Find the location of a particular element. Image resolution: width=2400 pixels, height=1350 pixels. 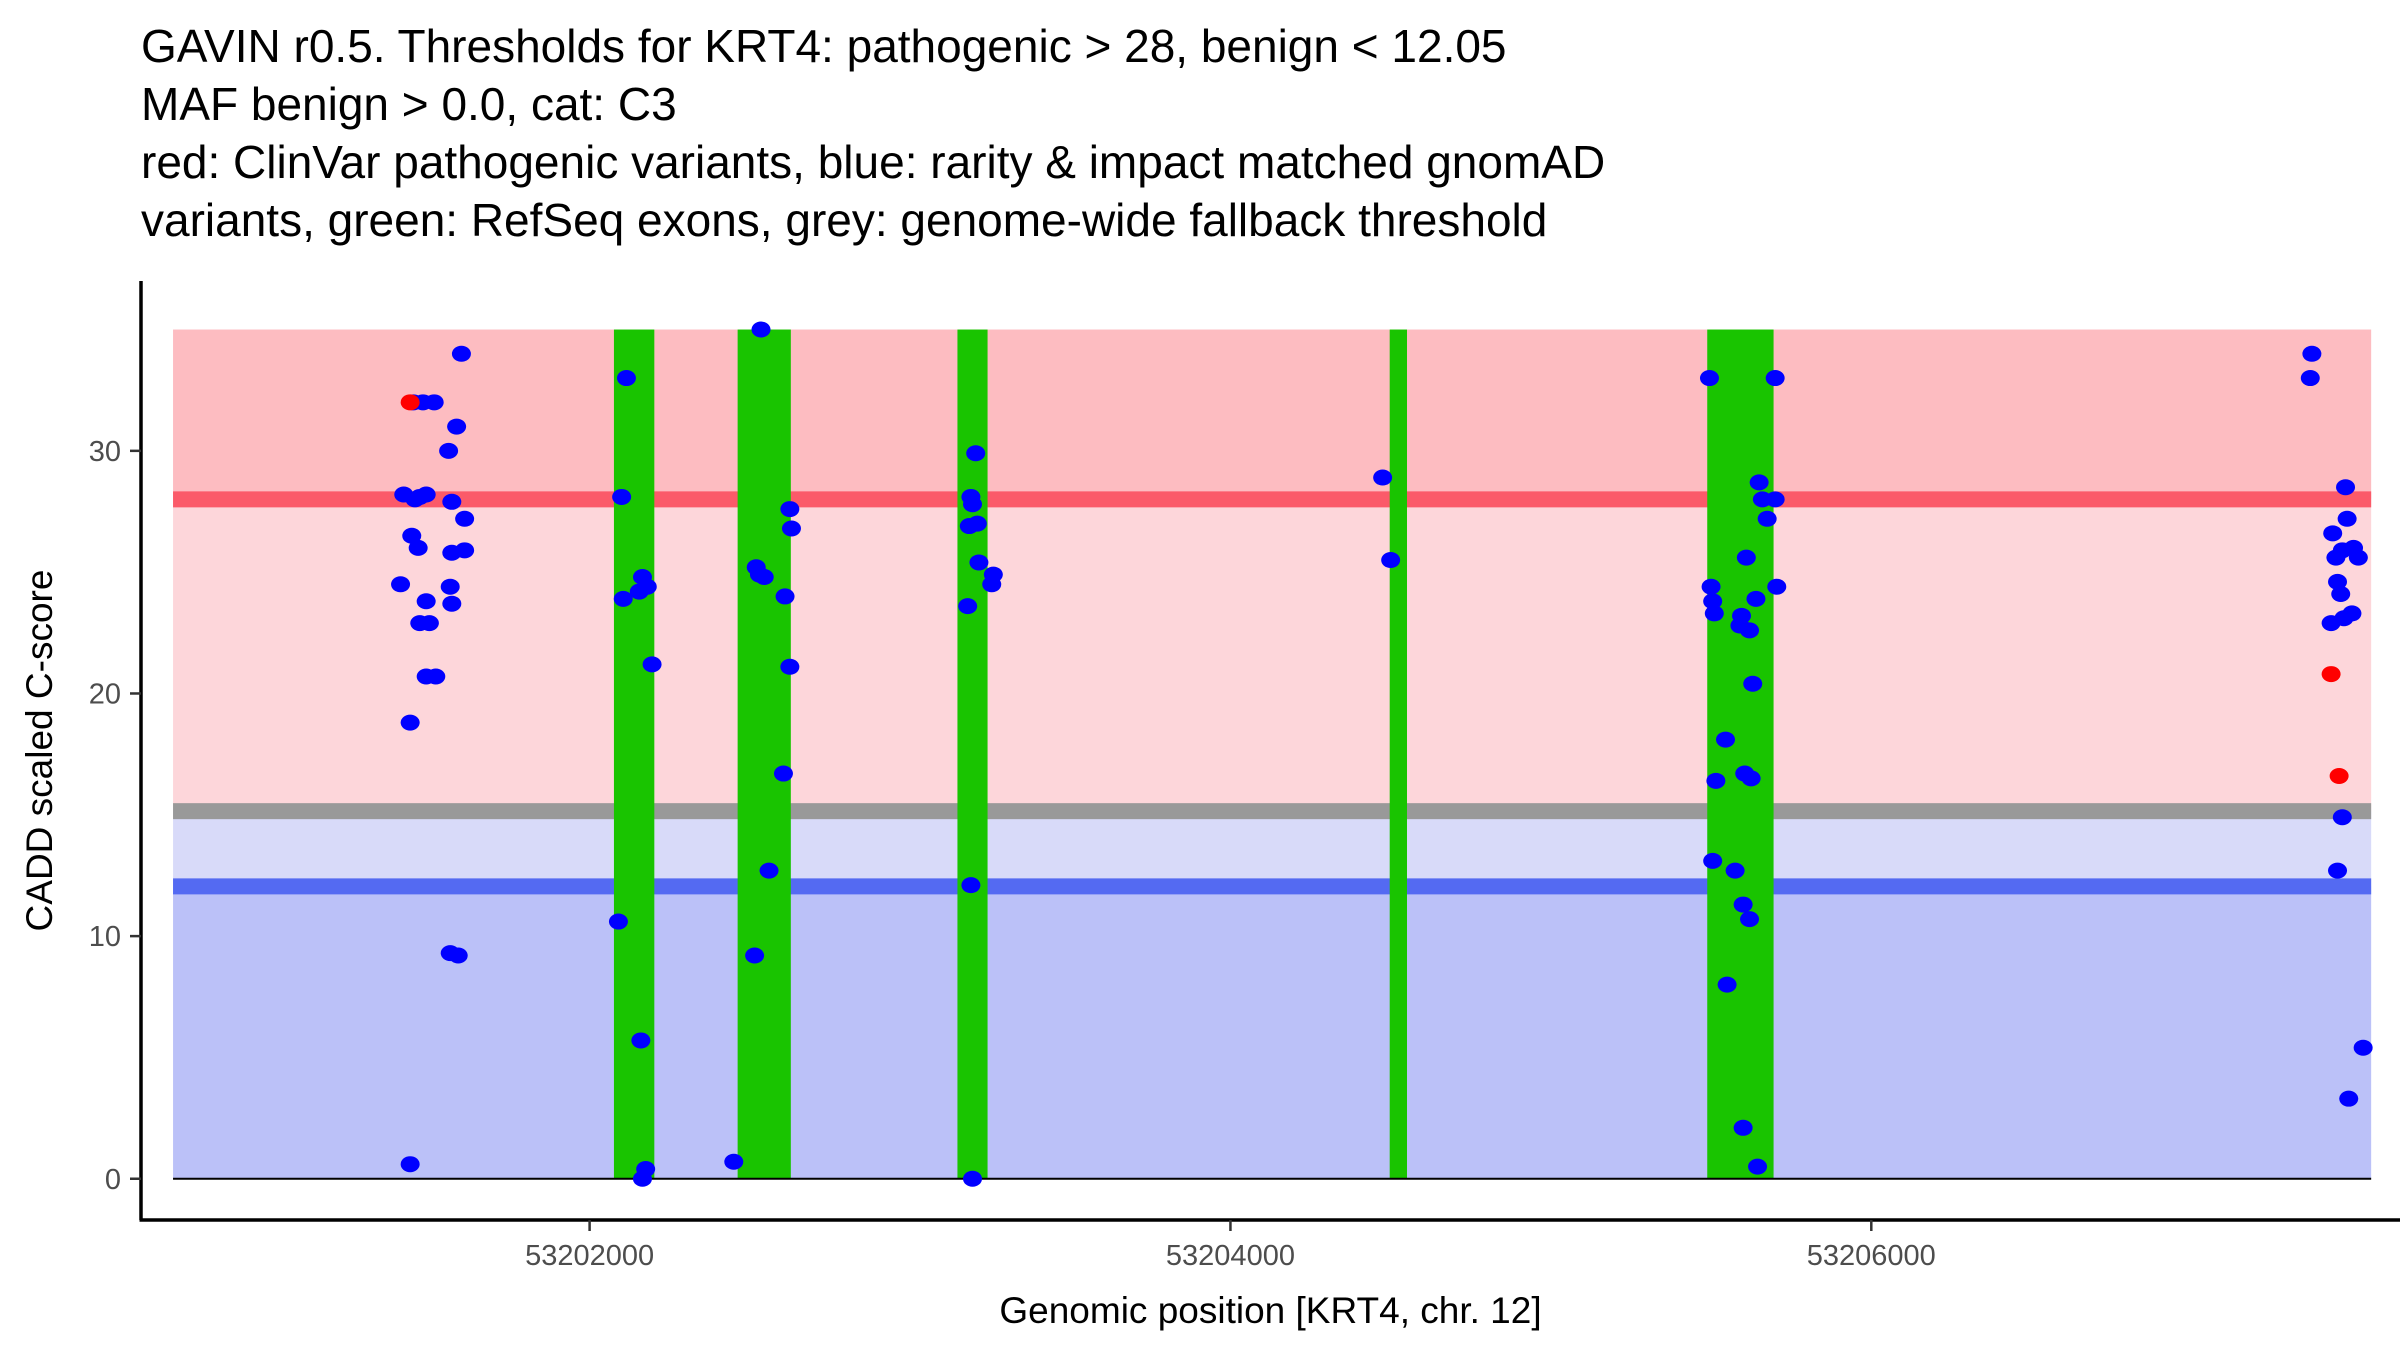

y-tick-label: 30 is located at coordinates (105, 452).